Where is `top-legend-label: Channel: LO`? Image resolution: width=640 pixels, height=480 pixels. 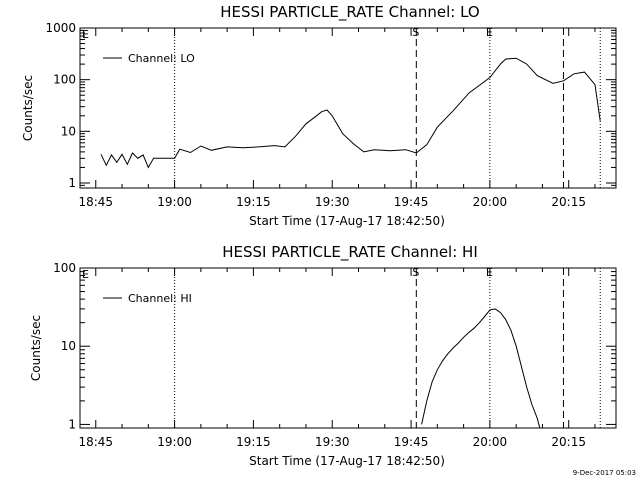
top-legend-label: Channel: LO is located at coordinates (161, 58).